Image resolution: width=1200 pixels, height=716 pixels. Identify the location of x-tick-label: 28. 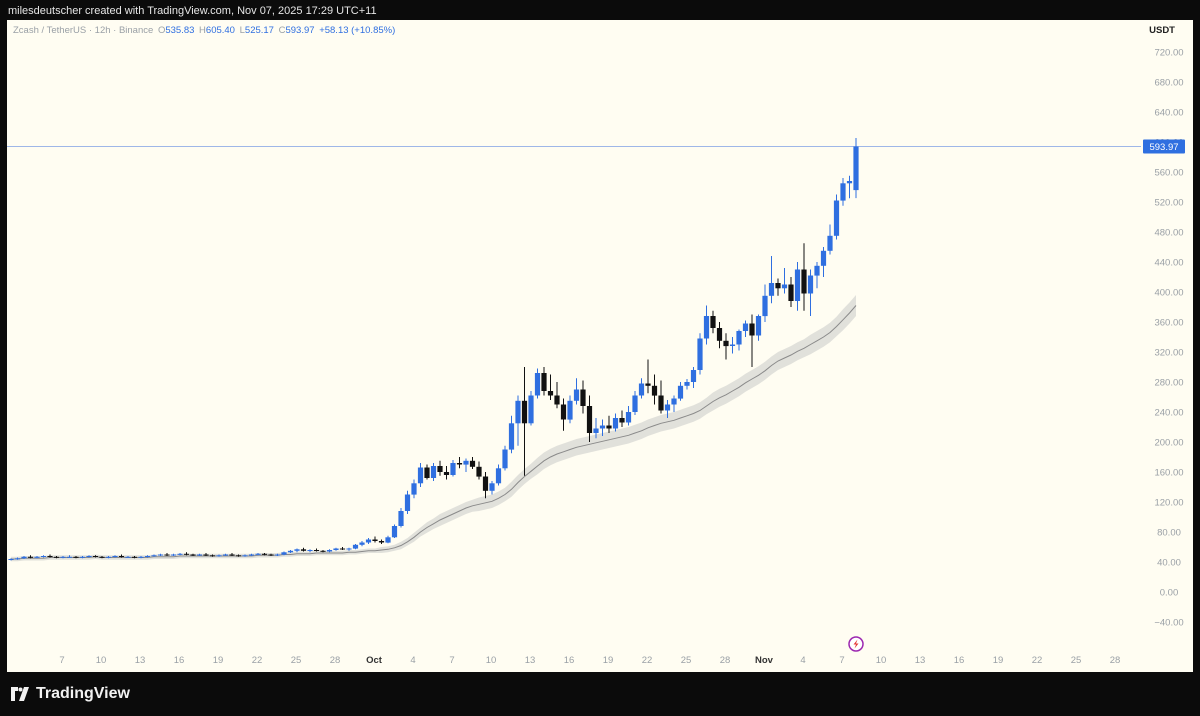
(1115, 660).